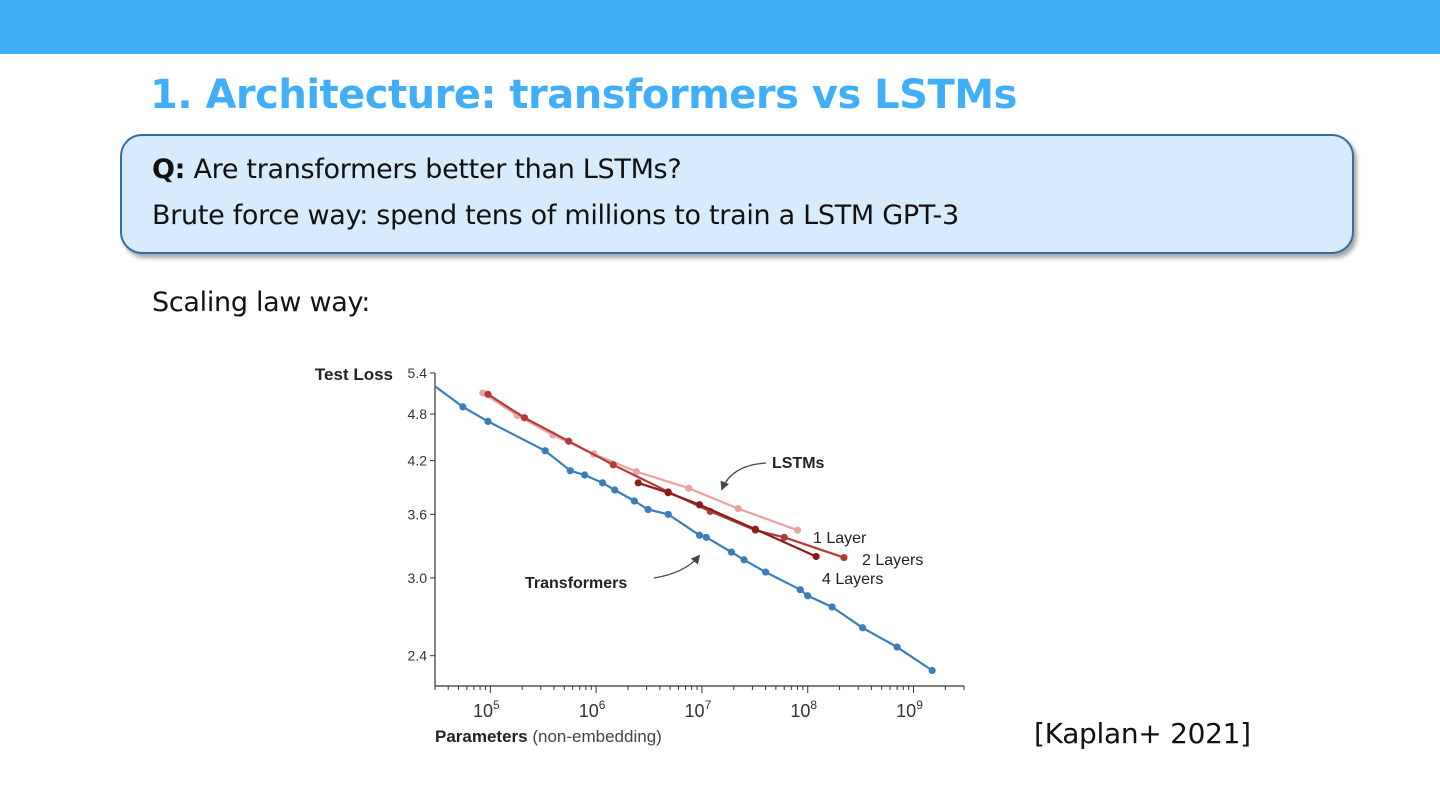 This screenshot has height=811, width=1440. I want to click on x-axis-title-suffix: (non-embedding), so click(595, 736).